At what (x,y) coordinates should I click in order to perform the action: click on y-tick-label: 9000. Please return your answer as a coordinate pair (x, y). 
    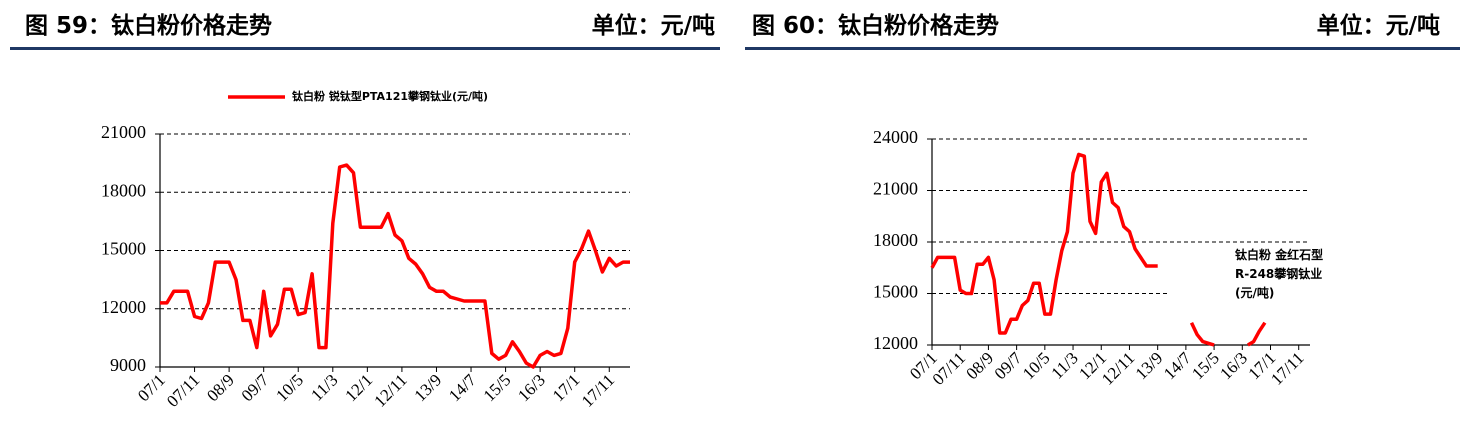
    Looking at the image, I should click on (128, 365).